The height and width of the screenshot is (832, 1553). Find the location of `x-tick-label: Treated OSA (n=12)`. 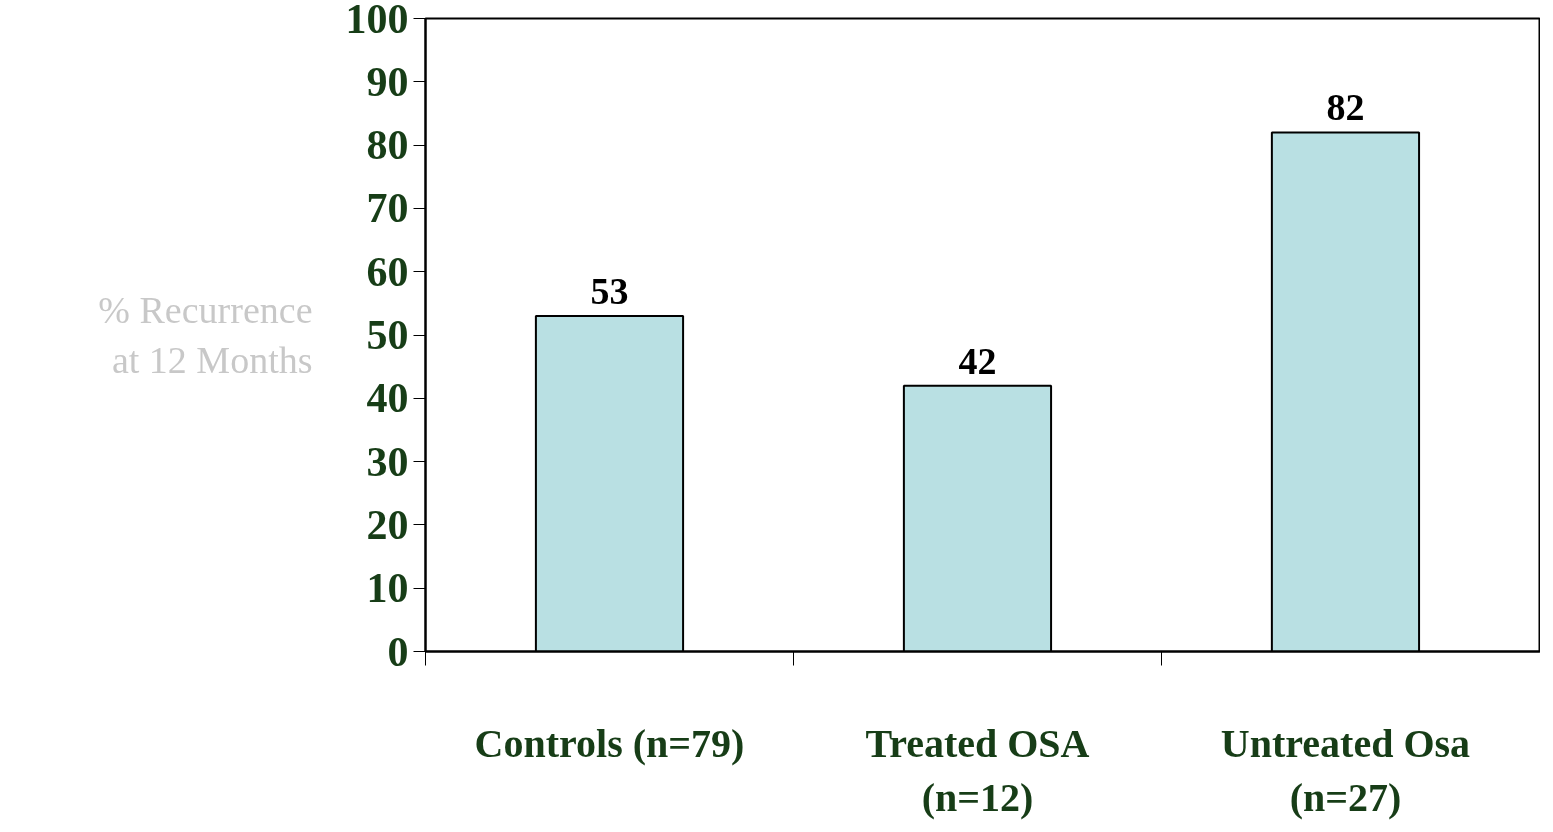

x-tick-label: Treated OSA (n=12) is located at coordinates (977, 770).